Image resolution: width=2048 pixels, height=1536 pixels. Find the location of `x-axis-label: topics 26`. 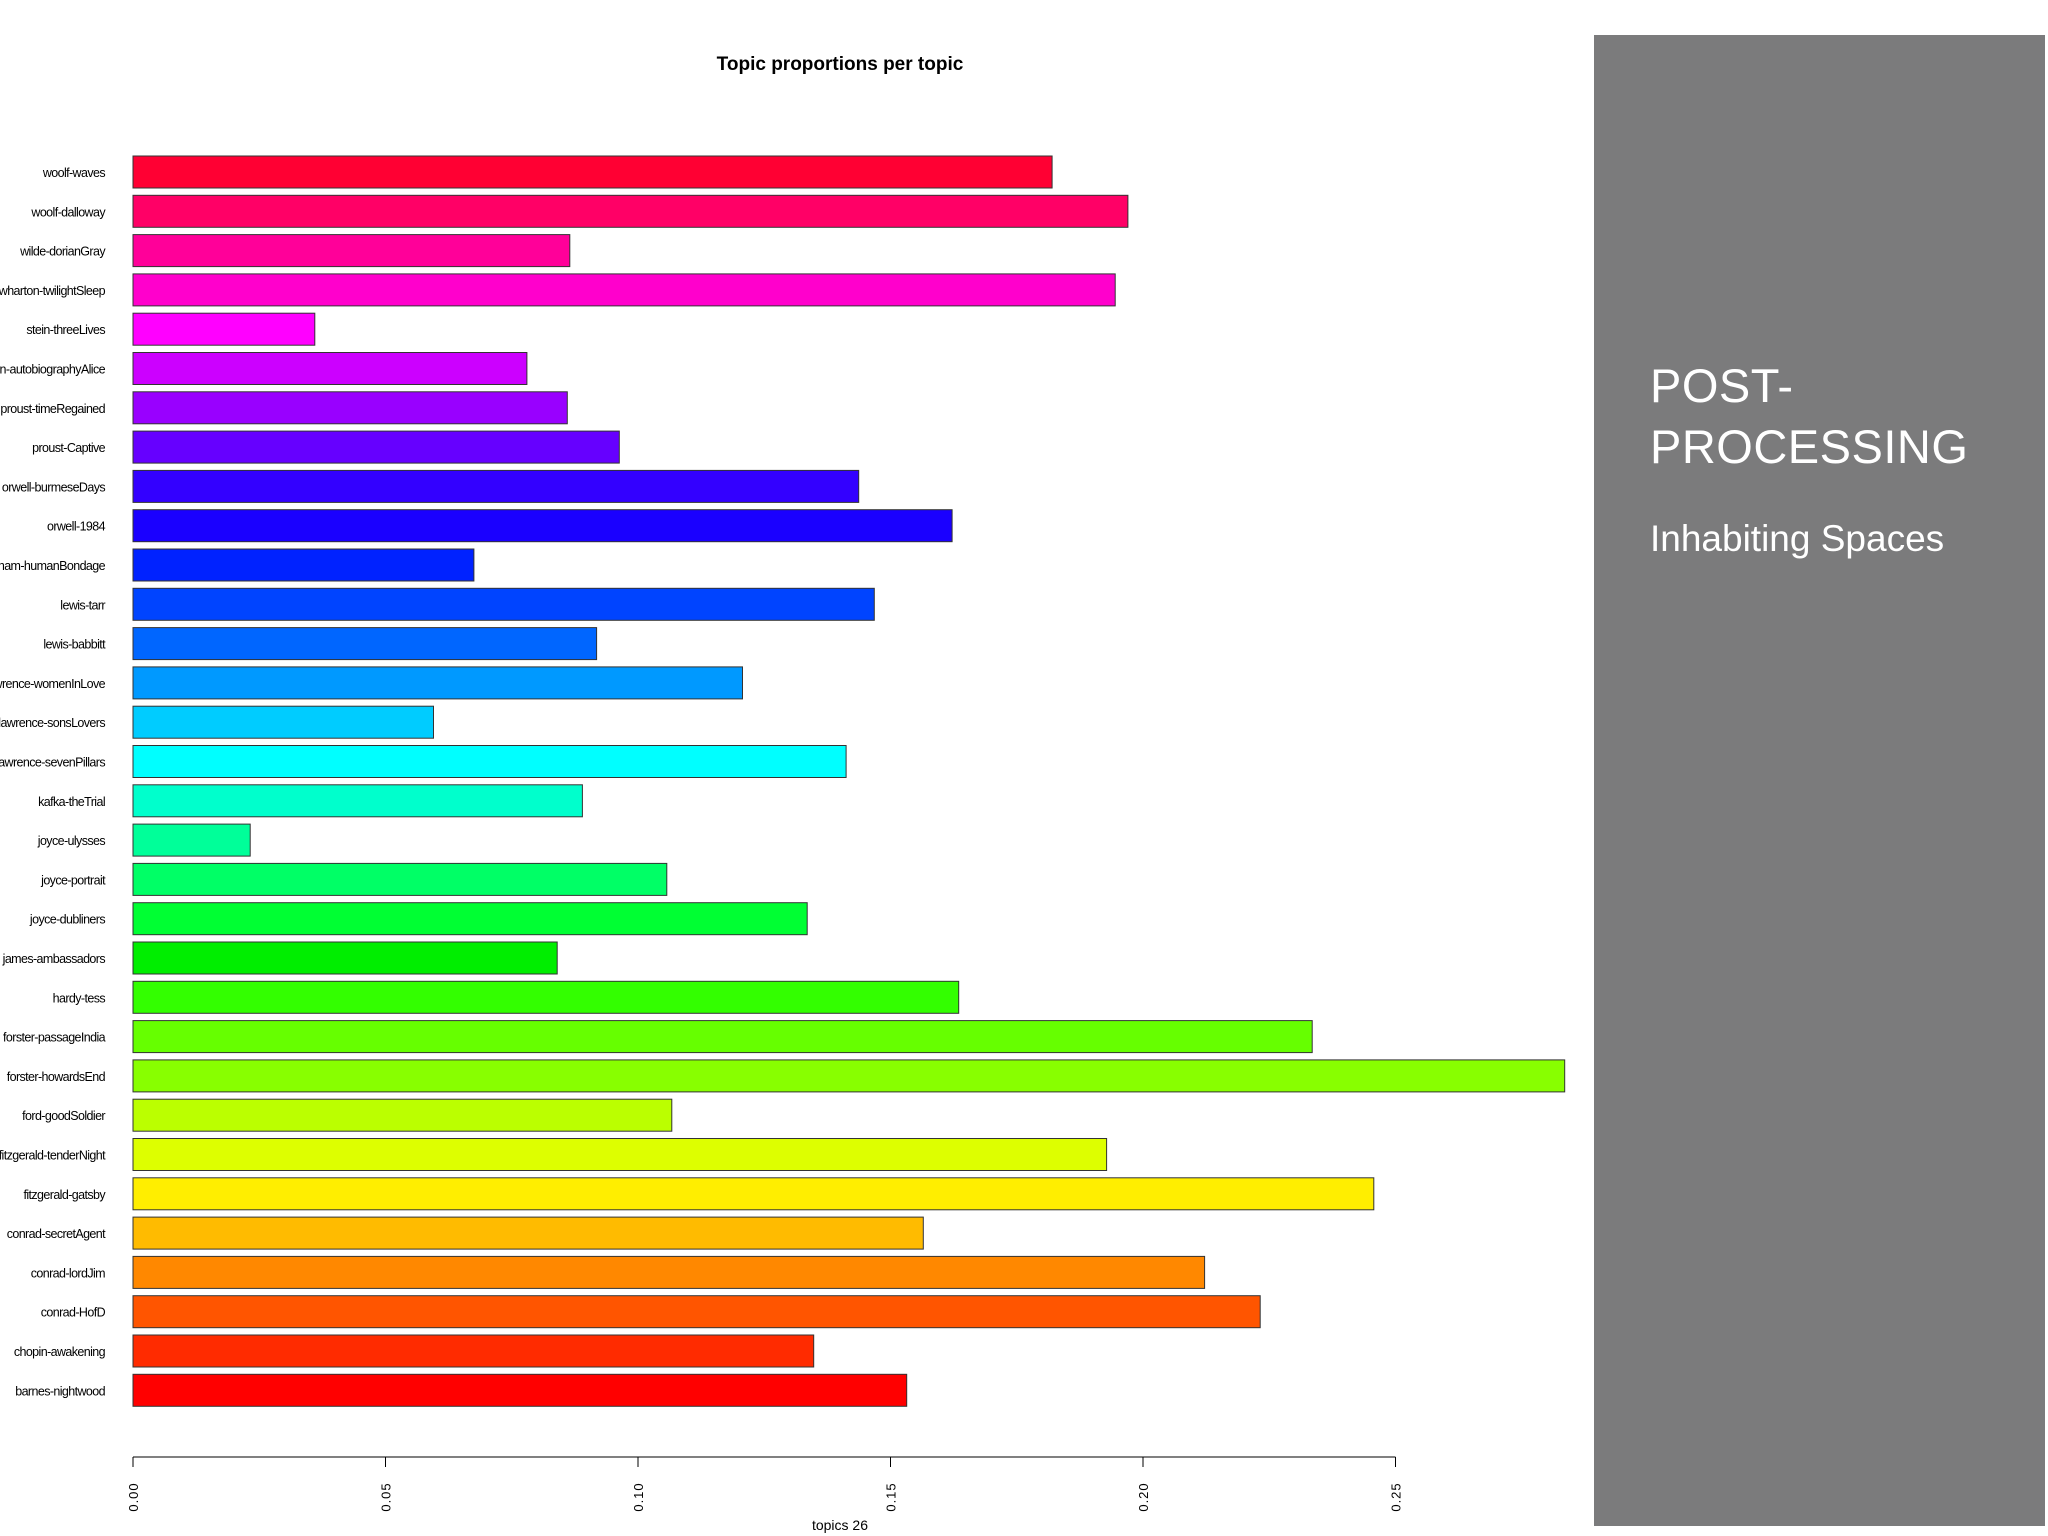

x-axis-label: topics 26 is located at coordinates (840, 1525).